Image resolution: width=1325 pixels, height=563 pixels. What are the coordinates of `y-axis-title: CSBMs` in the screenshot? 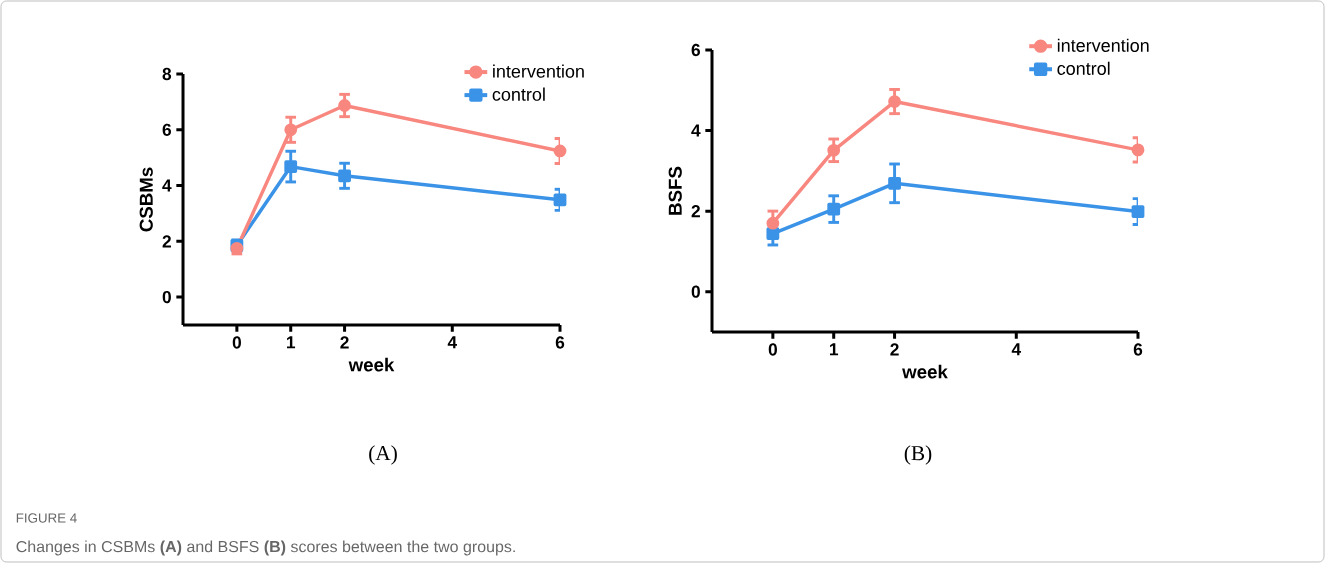 It's located at (146, 199).